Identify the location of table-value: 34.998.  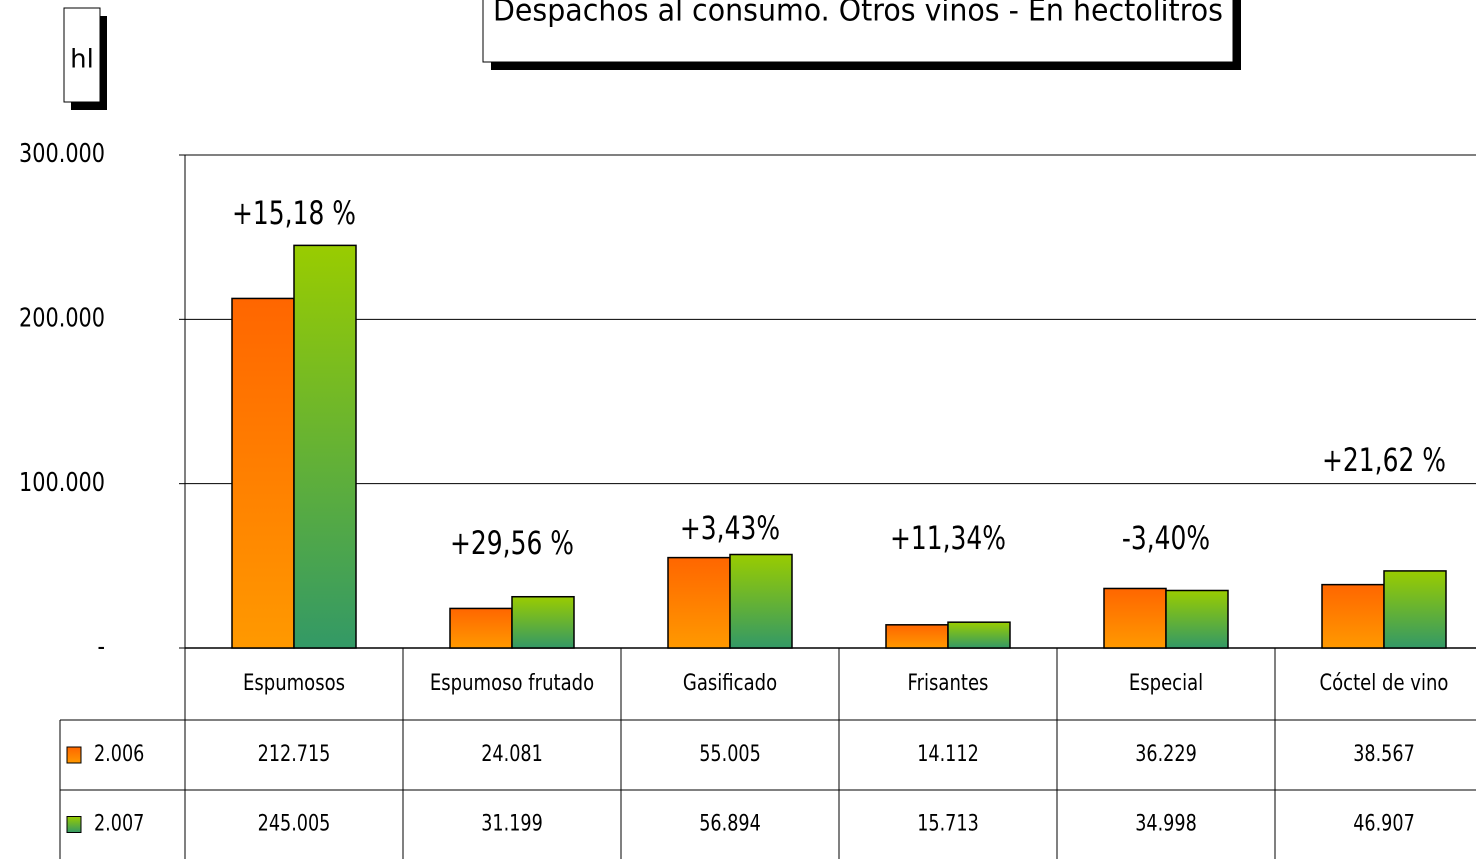
(1166, 823).